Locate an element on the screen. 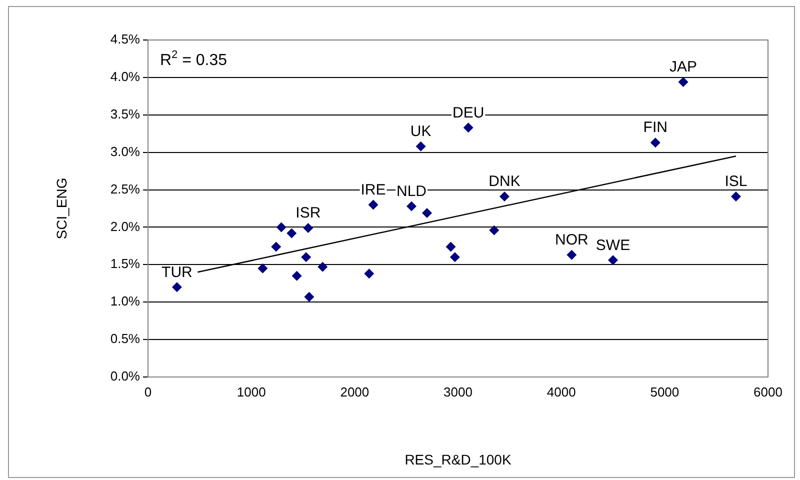 Image resolution: width=800 pixels, height=480 pixels. y-tick-label: 3.5% is located at coordinates (125, 114).